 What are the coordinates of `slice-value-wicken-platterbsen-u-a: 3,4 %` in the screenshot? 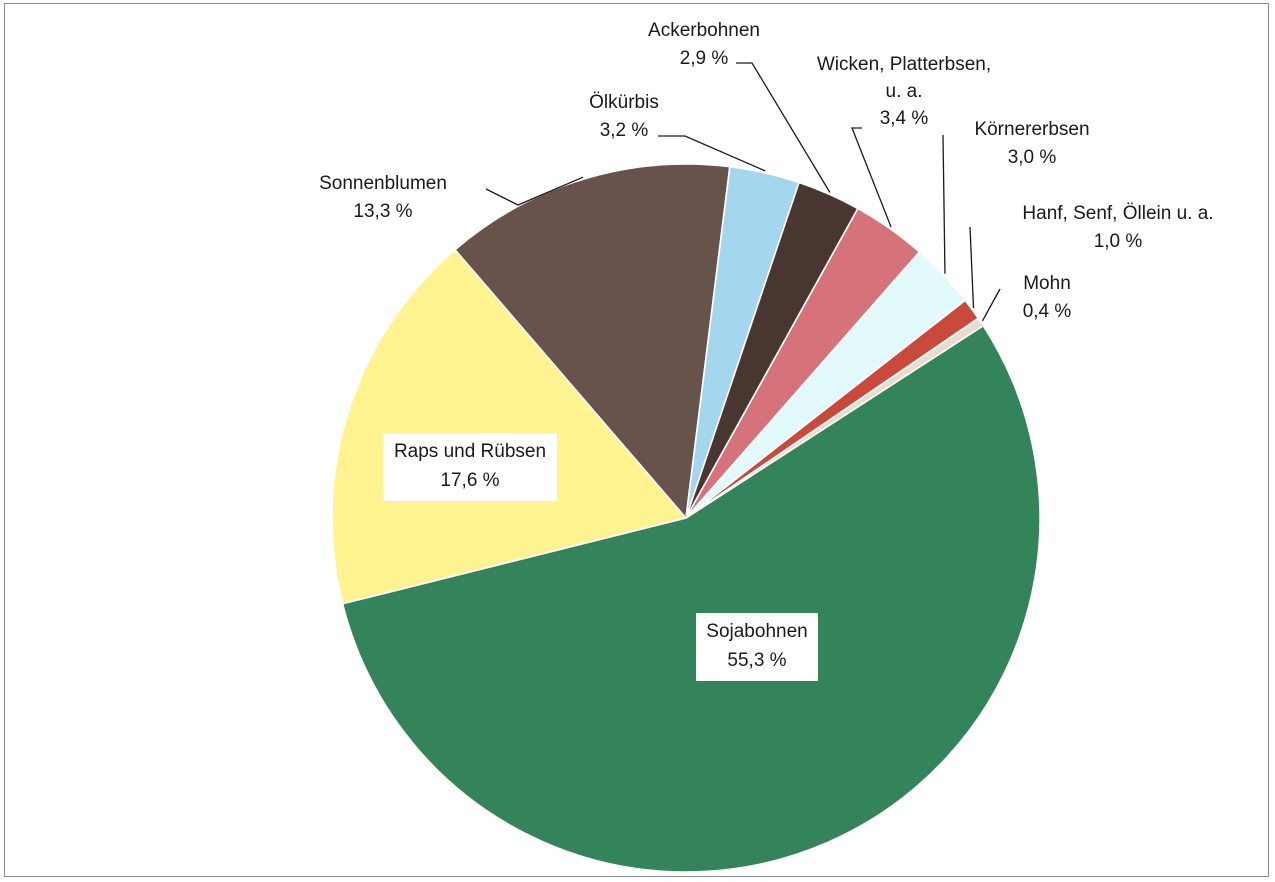 It's located at (904, 118).